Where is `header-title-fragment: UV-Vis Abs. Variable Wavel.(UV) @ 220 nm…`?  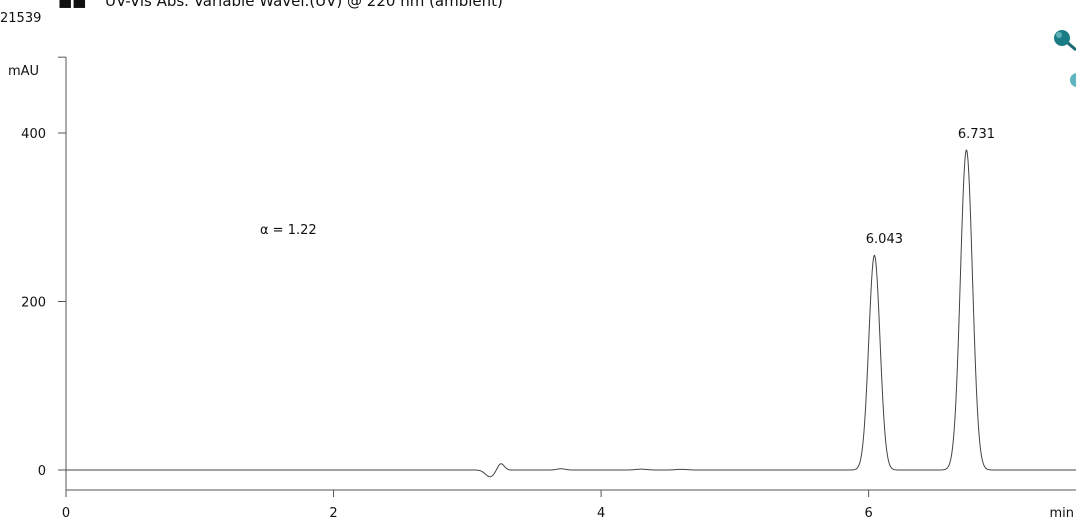
header-title-fragment: UV-Vis Abs. Variable Wavel.(UV) @ 220 nm… is located at coordinates (304, 5).